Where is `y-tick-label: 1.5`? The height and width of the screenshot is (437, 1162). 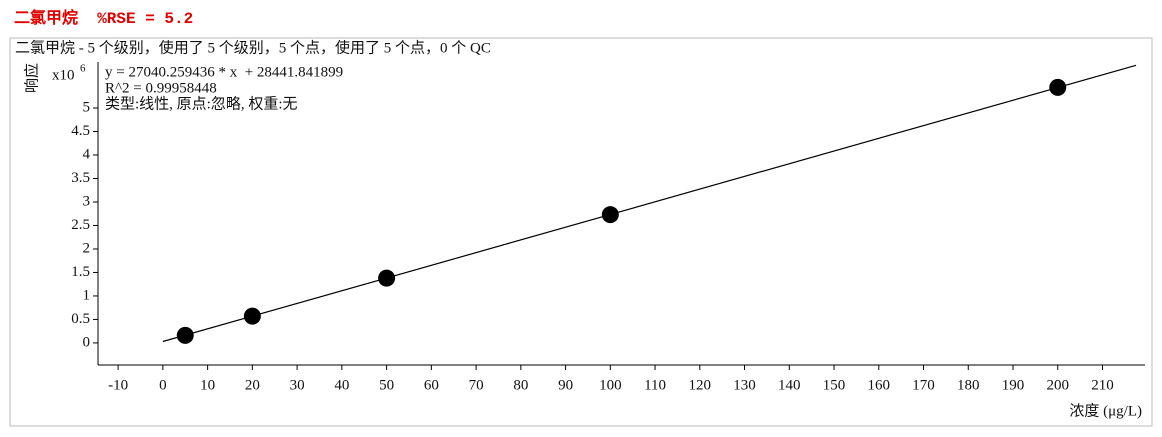
y-tick-label: 1.5 is located at coordinates (80, 272).